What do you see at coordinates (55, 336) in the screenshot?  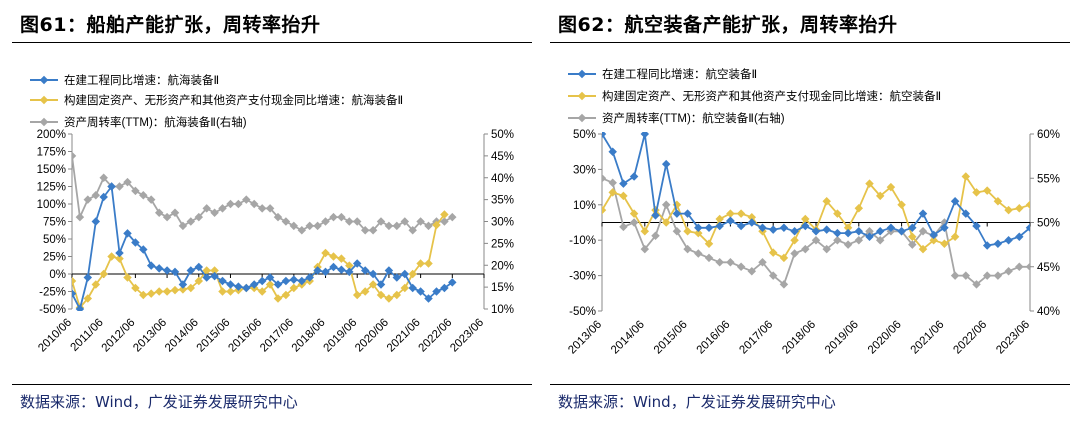 I see `x-tick-label: 2010/06` at bounding box center [55, 336].